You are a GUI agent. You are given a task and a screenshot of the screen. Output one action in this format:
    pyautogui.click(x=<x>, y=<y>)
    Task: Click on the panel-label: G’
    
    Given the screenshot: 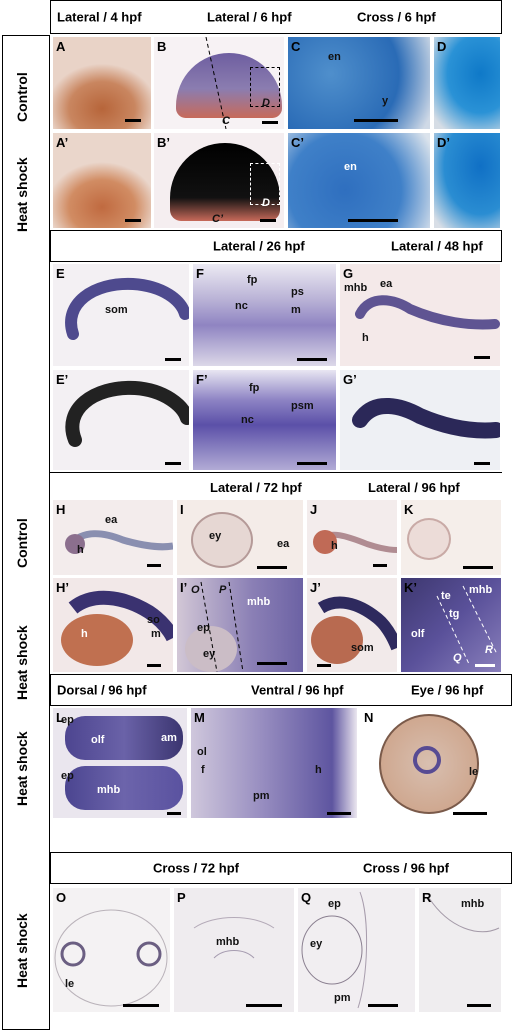 What is the action you would take?
    pyautogui.click(x=350, y=379)
    